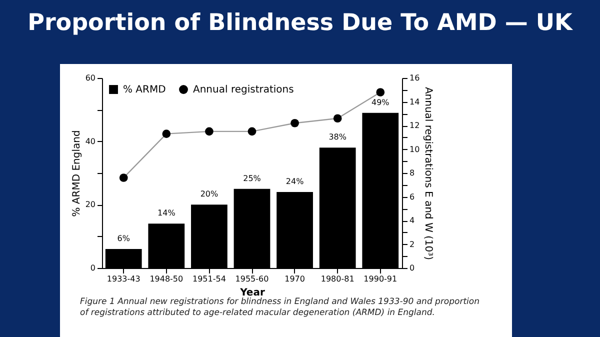  What do you see at coordinates (93, 268) in the screenshot?
I see `y-tick-label: 0` at bounding box center [93, 268].